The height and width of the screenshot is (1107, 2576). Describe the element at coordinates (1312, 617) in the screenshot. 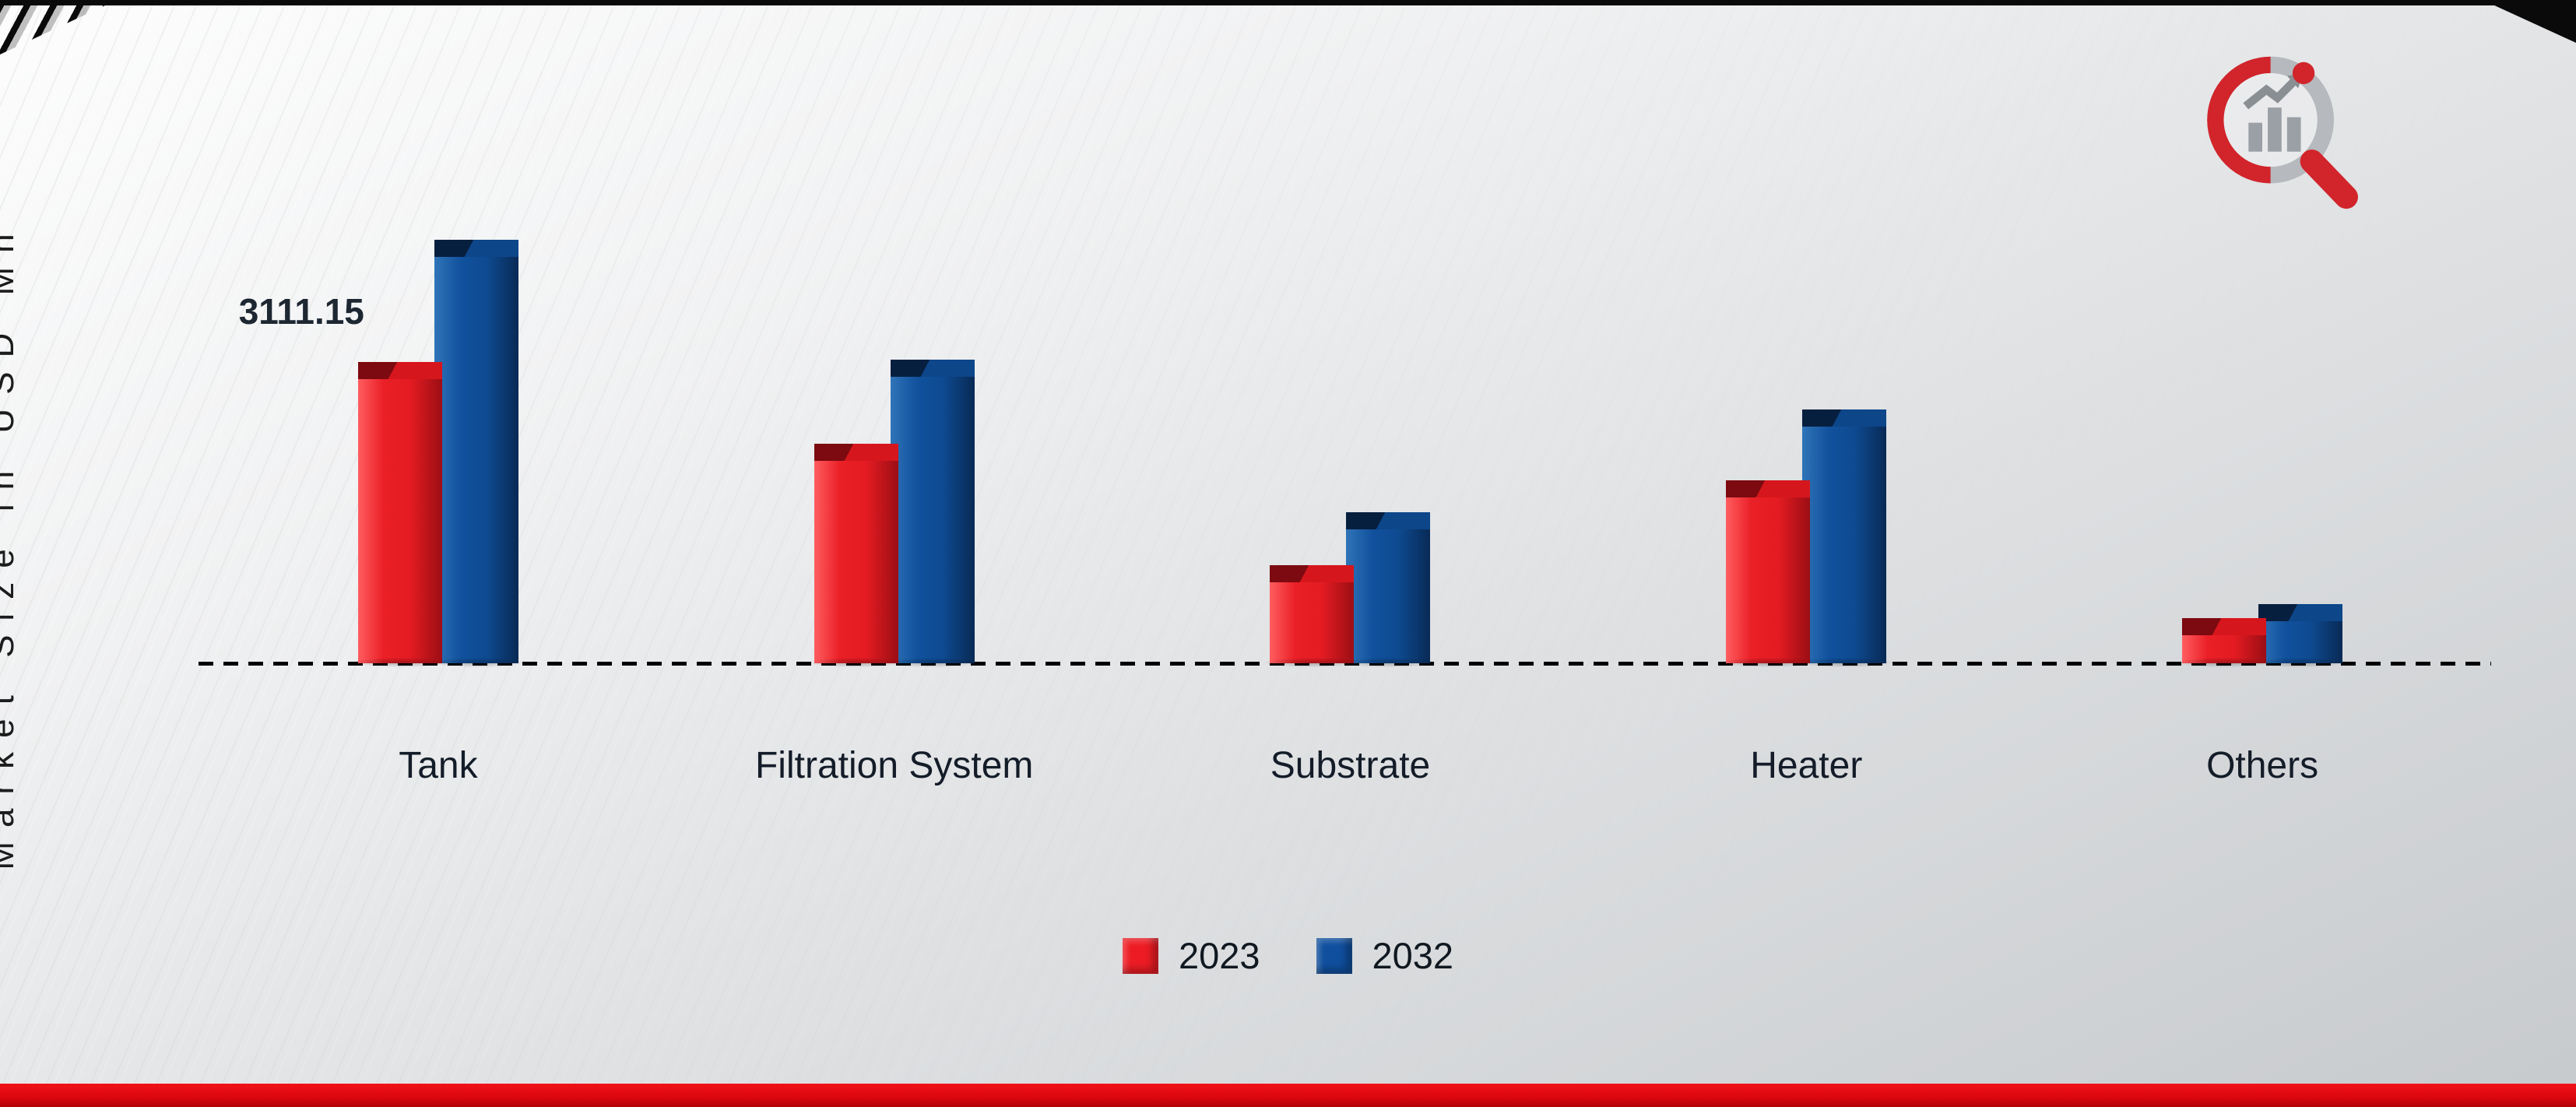

I see `bar-2023-substrate` at that location.